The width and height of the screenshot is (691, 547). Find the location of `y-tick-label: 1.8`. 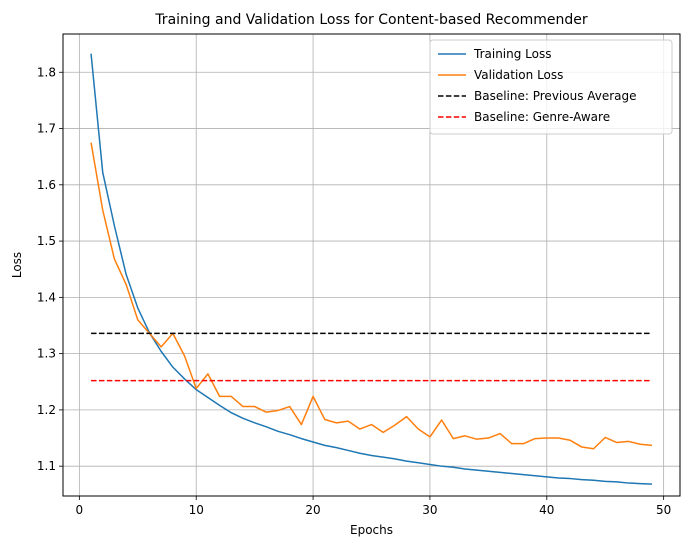

y-tick-label: 1.8 is located at coordinates (46, 72).